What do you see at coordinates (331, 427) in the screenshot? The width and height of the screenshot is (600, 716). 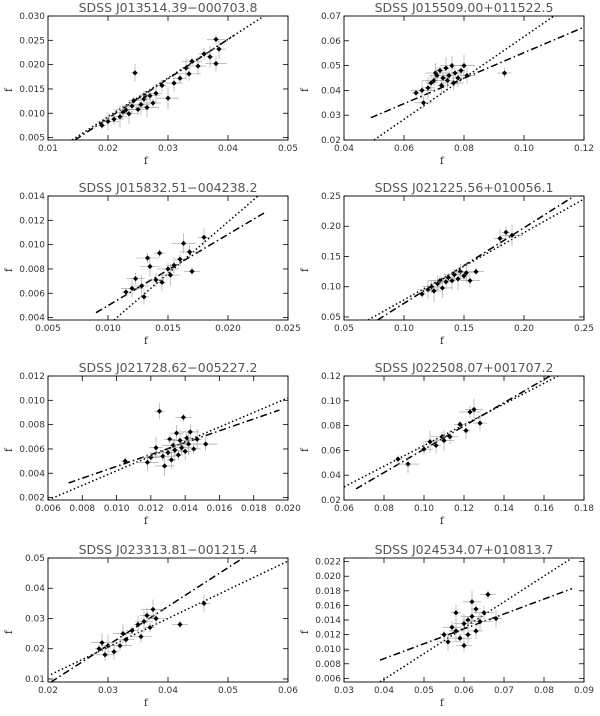 I see `y-tick-label: 0.08` at bounding box center [331, 427].